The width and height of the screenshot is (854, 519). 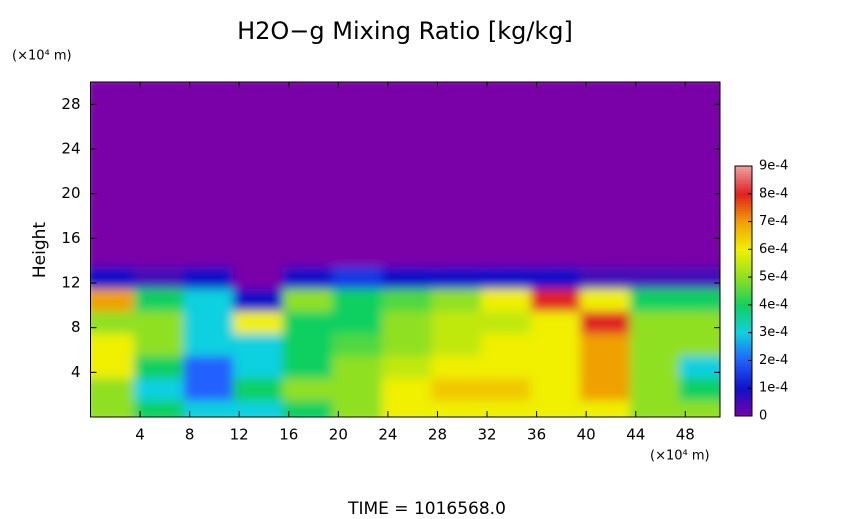 What do you see at coordinates (773, 304) in the screenshot?
I see `colorbar-tick-label: 4e-4` at bounding box center [773, 304].